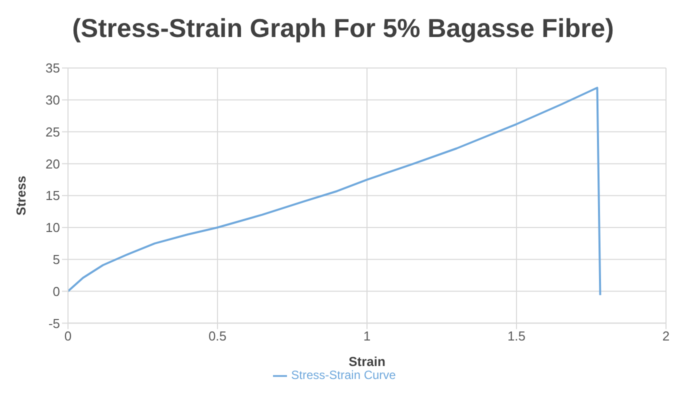  What do you see at coordinates (343, 375) in the screenshot?
I see `legend-label: Stress-Strain Curve` at bounding box center [343, 375].